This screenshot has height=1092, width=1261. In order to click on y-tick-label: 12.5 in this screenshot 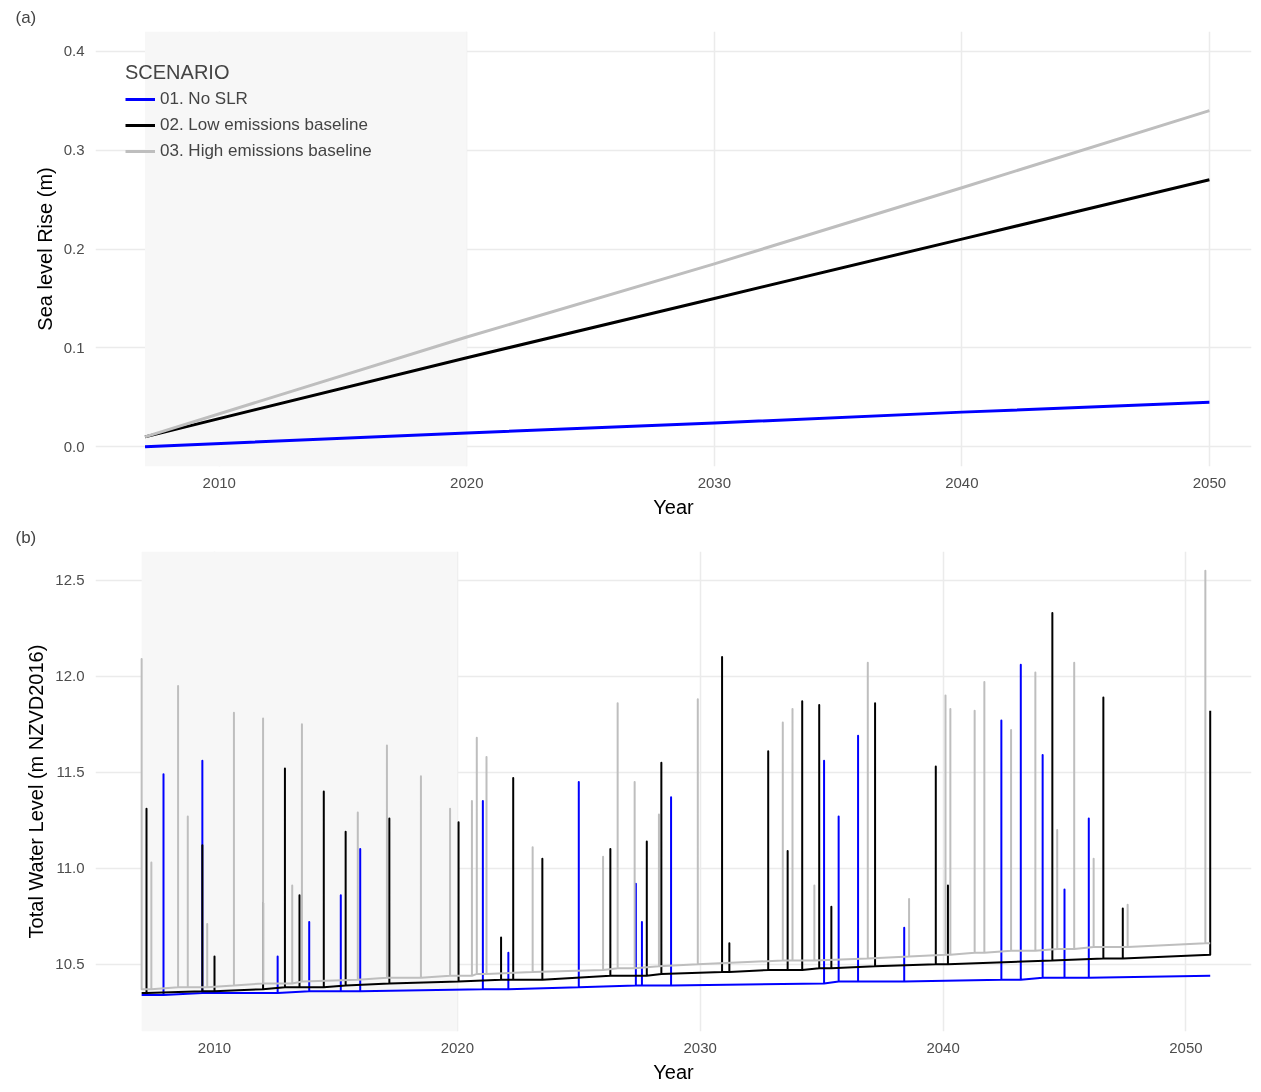, I will do `click(70, 580)`.